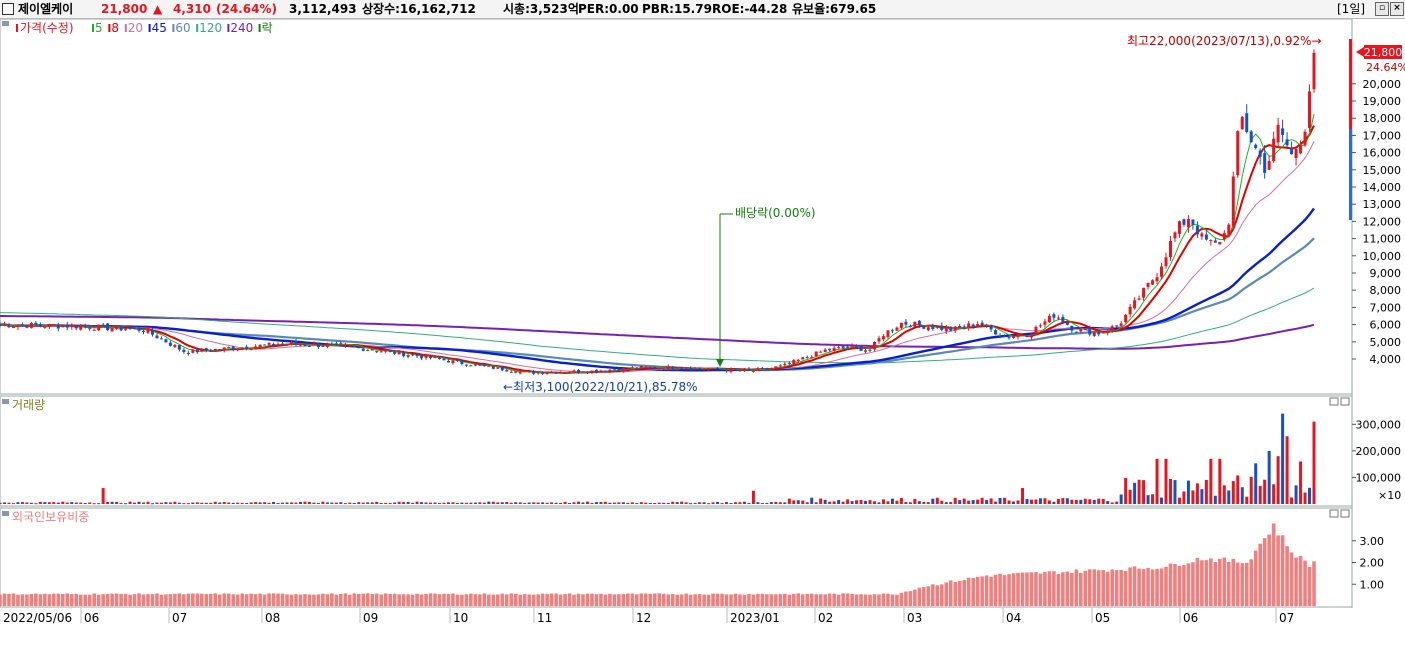 The height and width of the screenshot is (648, 1405). I want to click on select-checkbox, so click(8, 9).